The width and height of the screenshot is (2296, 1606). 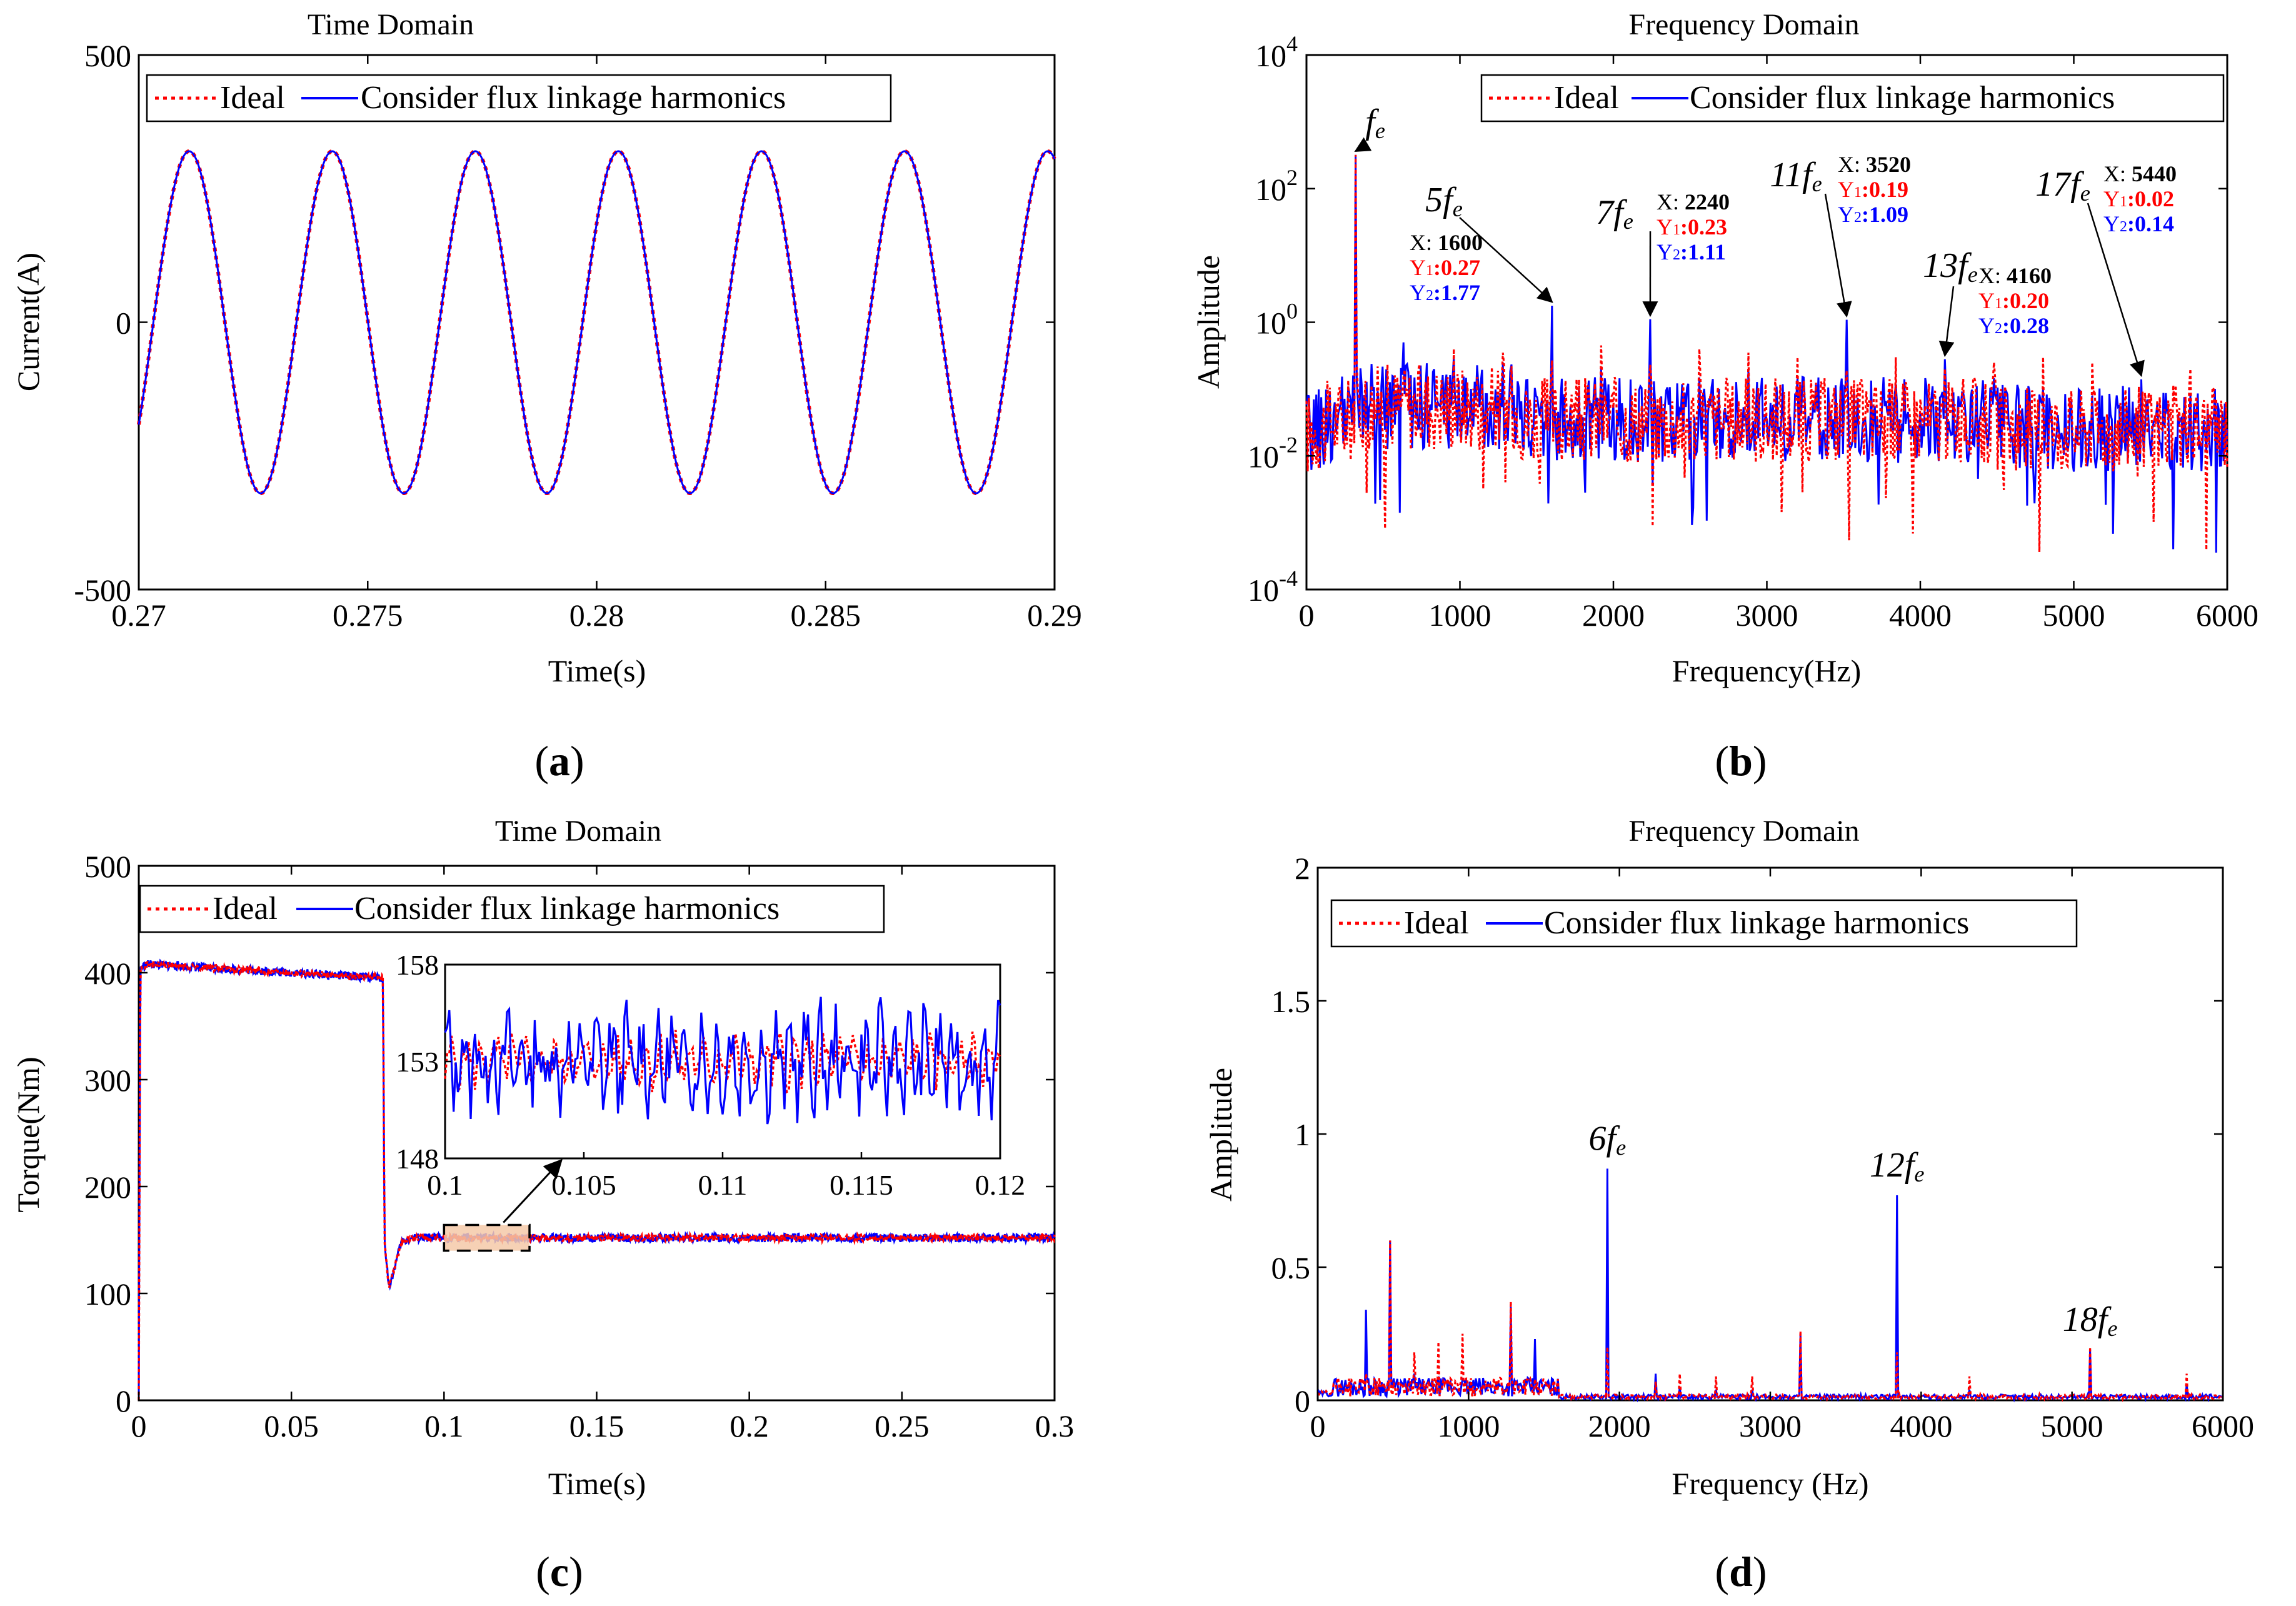 I want to click on readout-y1: Y1:0.20, so click(x=2013, y=300).